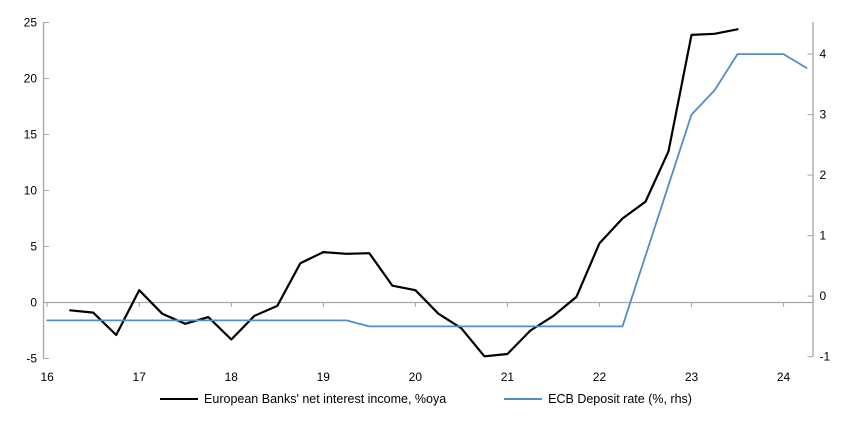 The height and width of the screenshot is (427, 852). What do you see at coordinates (823, 296) in the screenshot?
I see `right-axis-tick-label: 0` at bounding box center [823, 296].